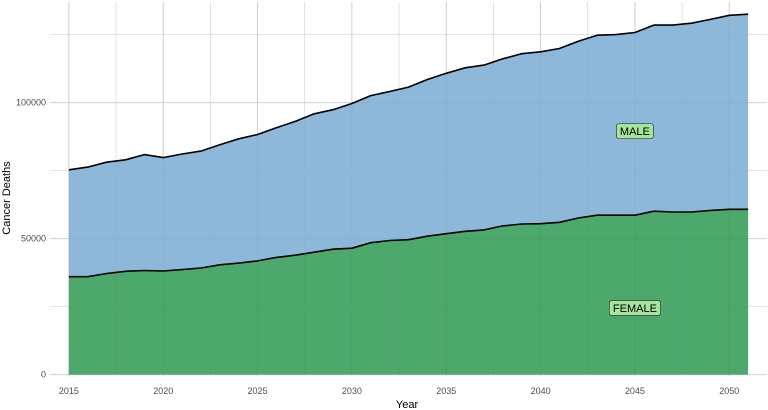 The image size is (768, 410). What do you see at coordinates (43, 375) in the screenshot?
I see `y-tick-label-0: 0` at bounding box center [43, 375].